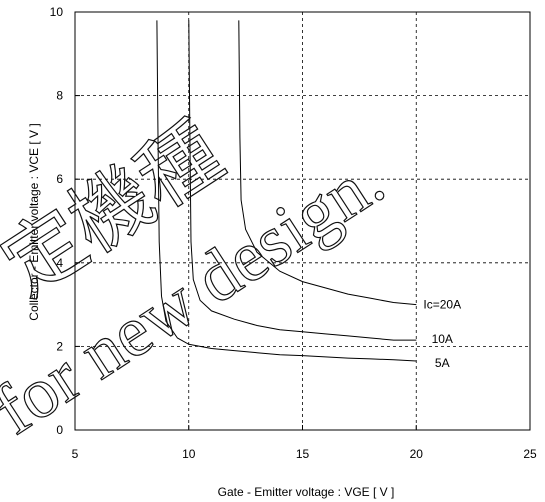 Image resolution: width=545 pixels, height=502 pixels. What do you see at coordinates (65, 221) in the screenshot?
I see `y-tick-labels: 0 2 4 6 8 10` at bounding box center [65, 221].